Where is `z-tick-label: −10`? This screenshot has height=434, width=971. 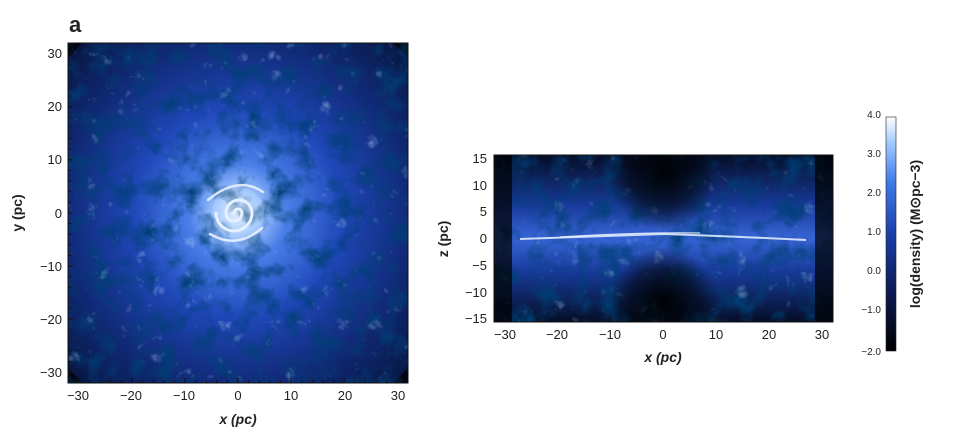 z-tick-label: −10 is located at coordinates (476, 292).